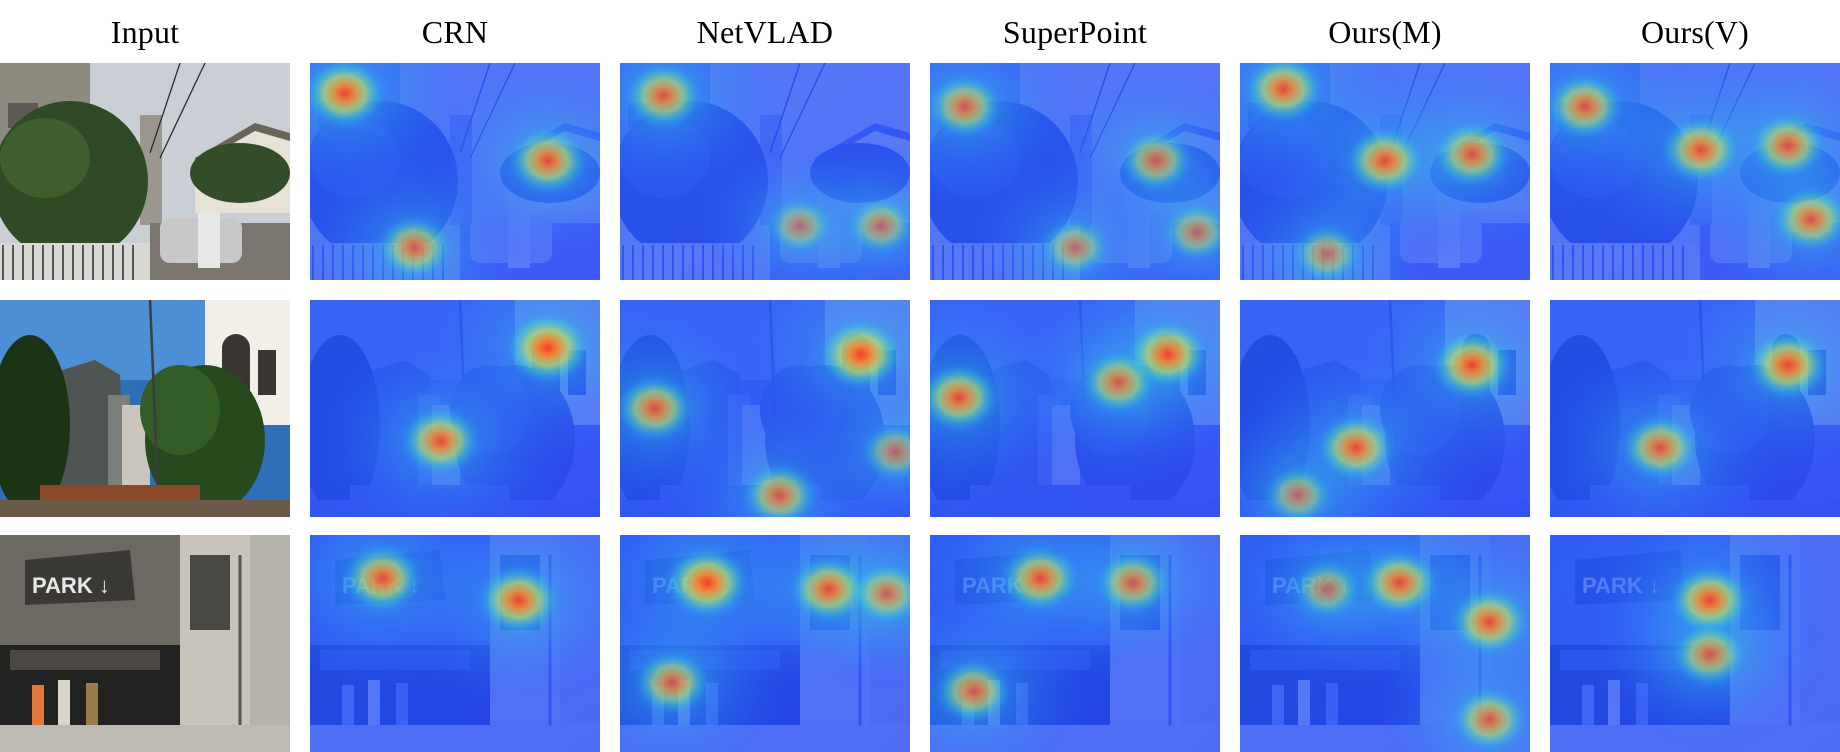 Image resolution: width=1840 pixels, height=752 pixels. What do you see at coordinates (455, 32) in the screenshot?
I see `column-header-crn: CRN` at bounding box center [455, 32].